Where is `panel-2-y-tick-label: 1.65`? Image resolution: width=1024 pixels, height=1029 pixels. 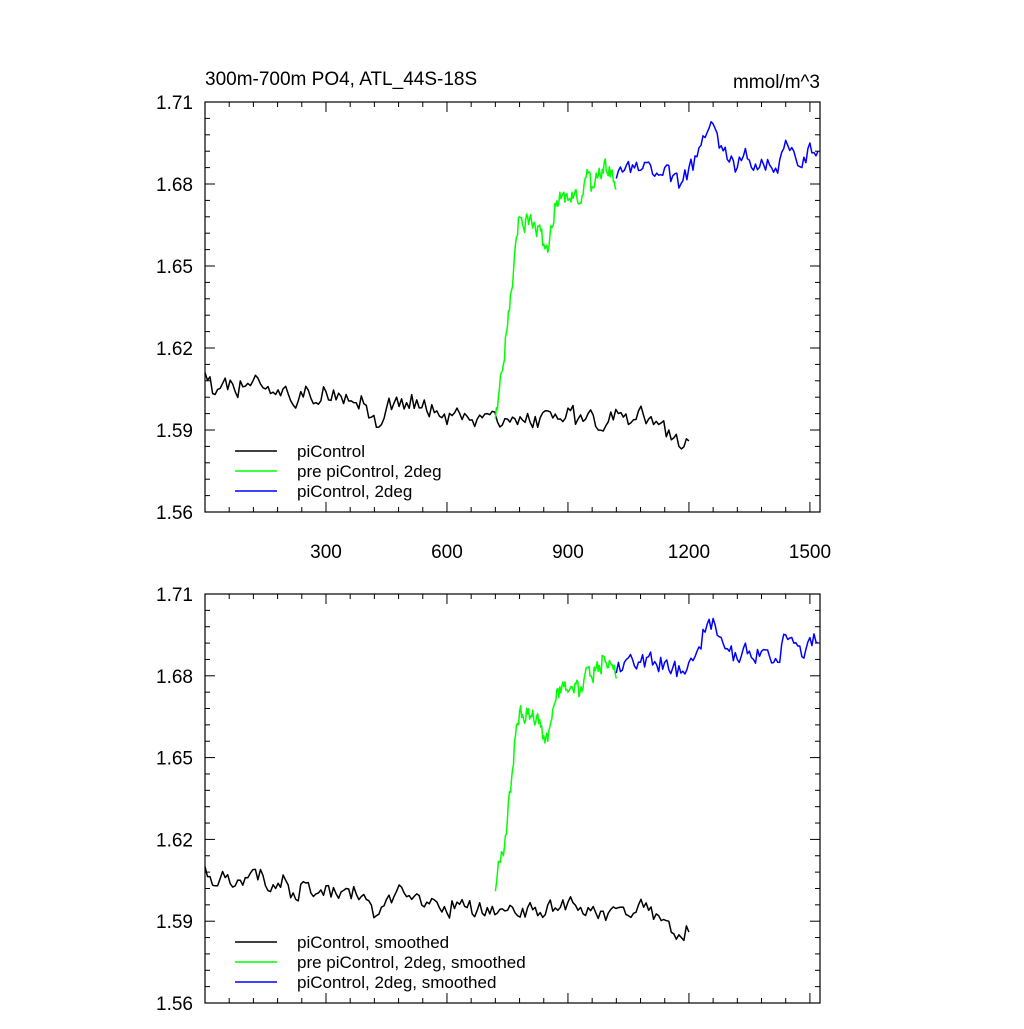 panel-2-y-tick-label: 1.65 is located at coordinates (174, 759).